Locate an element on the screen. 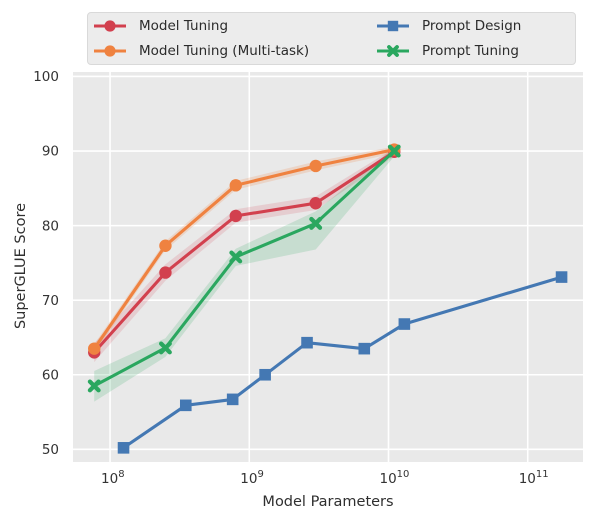 The width and height of the screenshot is (601, 525). y-tick-label-70: 70 is located at coordinates (50, 301).